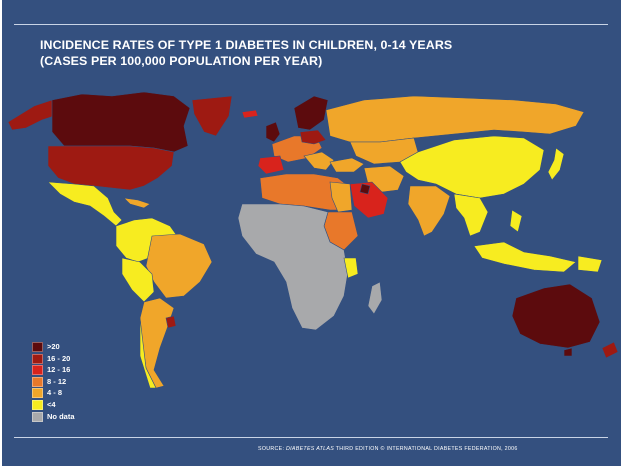 The height and width of the screenshot is (468, 624). What do you see at coordinates (92, 370) in the screenshot?
I see `legend-item: 12 - 16` at bounding box center [92, 370].